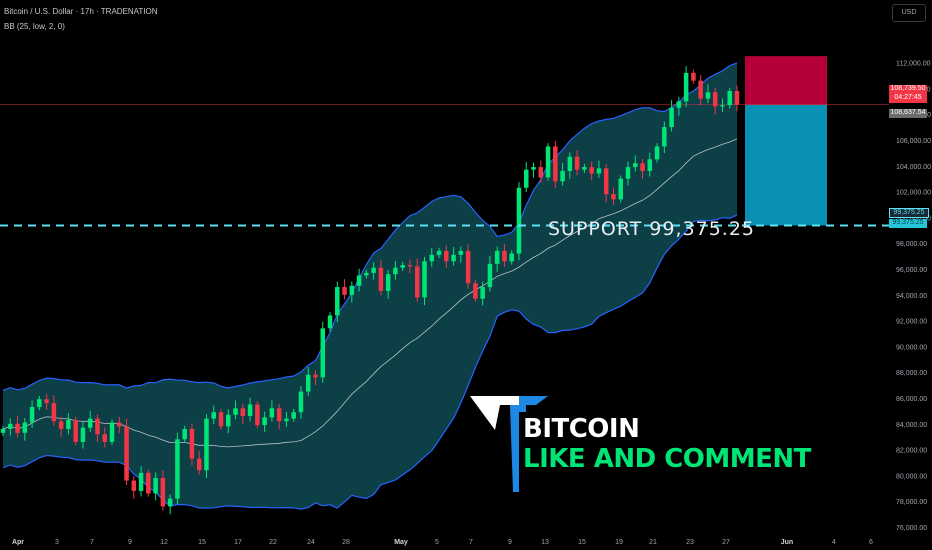  I want to click on y-tick-label: 86,000.00, so click(911, 399).